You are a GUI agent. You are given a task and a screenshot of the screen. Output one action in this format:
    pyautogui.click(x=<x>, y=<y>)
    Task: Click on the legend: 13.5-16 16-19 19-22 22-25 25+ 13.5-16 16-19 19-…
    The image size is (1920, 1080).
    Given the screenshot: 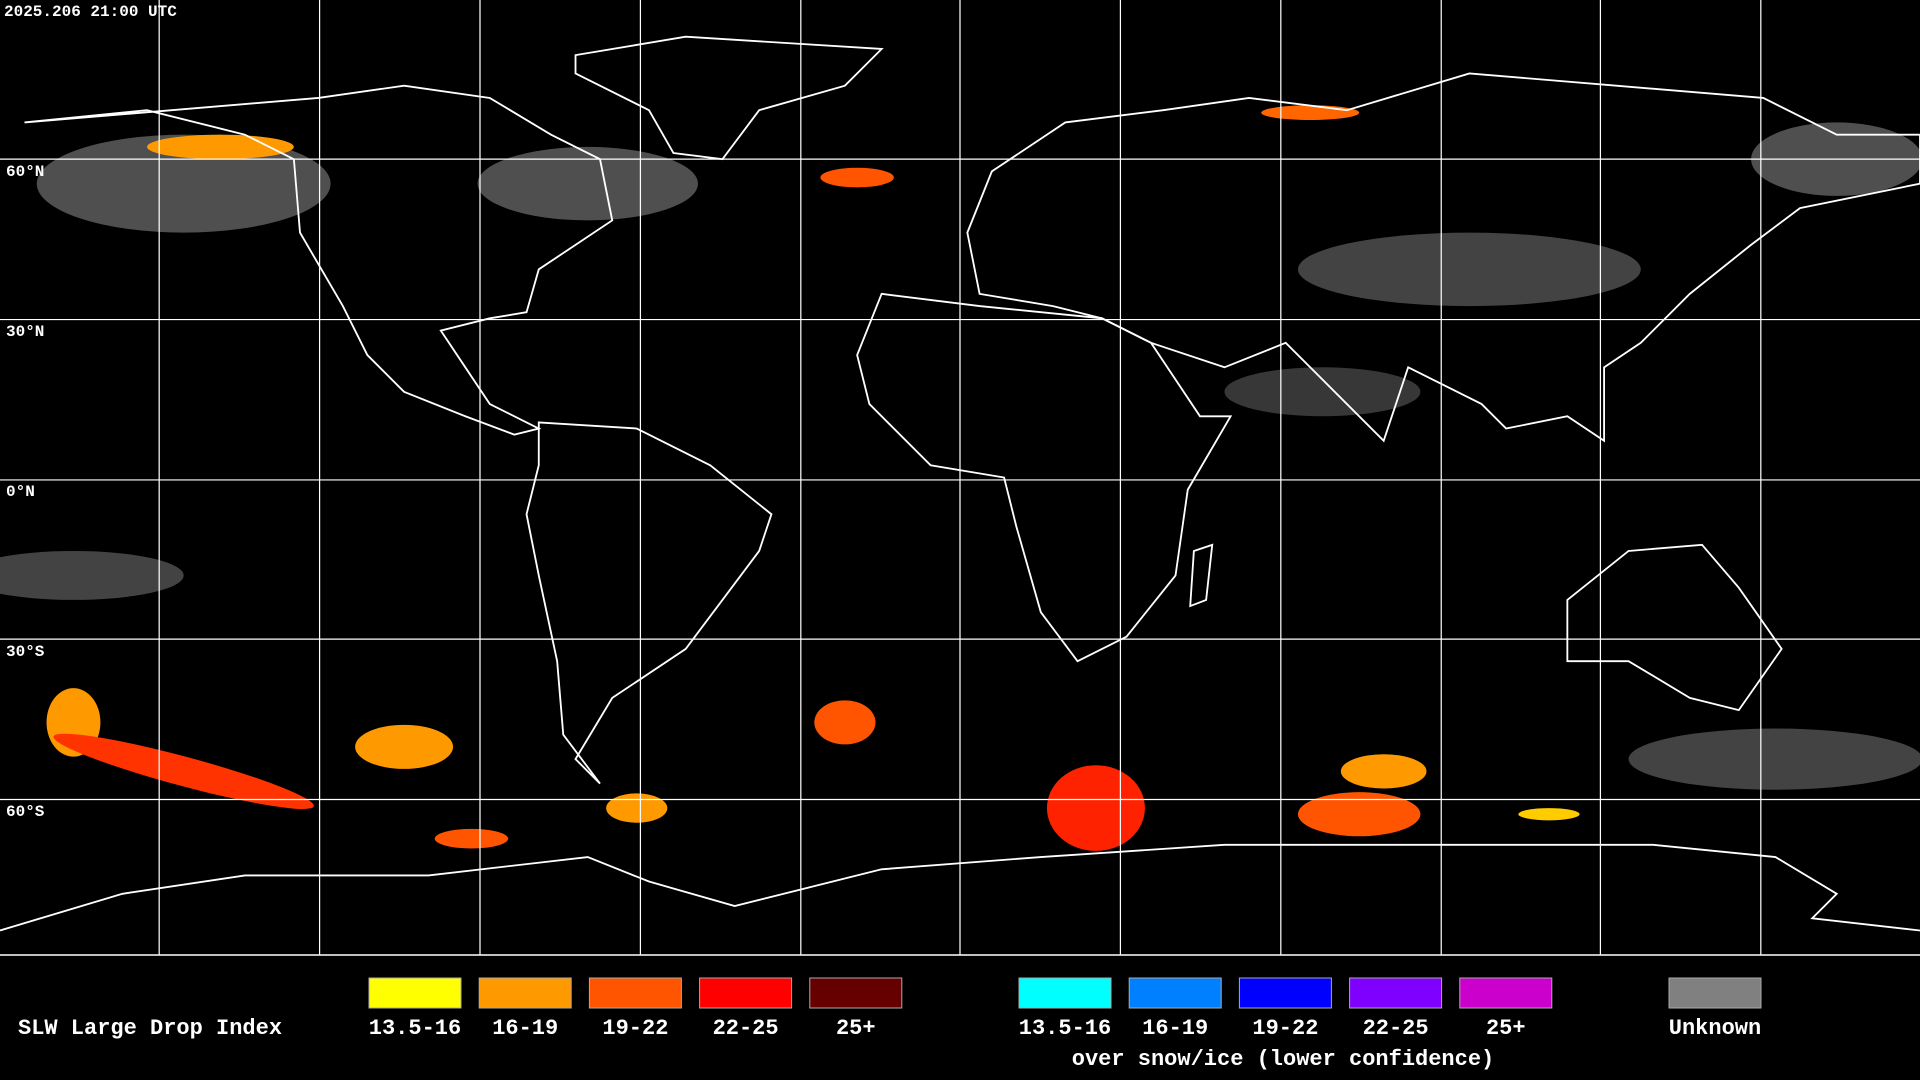 What is the action you would take?
    pyautogui.click(x=1065, y=1024)
    